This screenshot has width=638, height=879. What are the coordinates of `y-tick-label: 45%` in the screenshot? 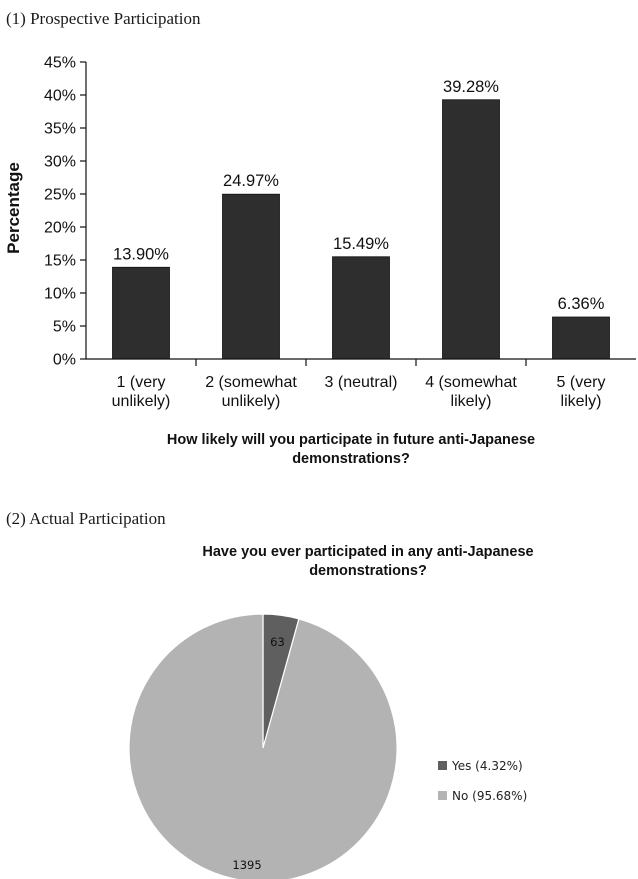 It's located at (60, 63).